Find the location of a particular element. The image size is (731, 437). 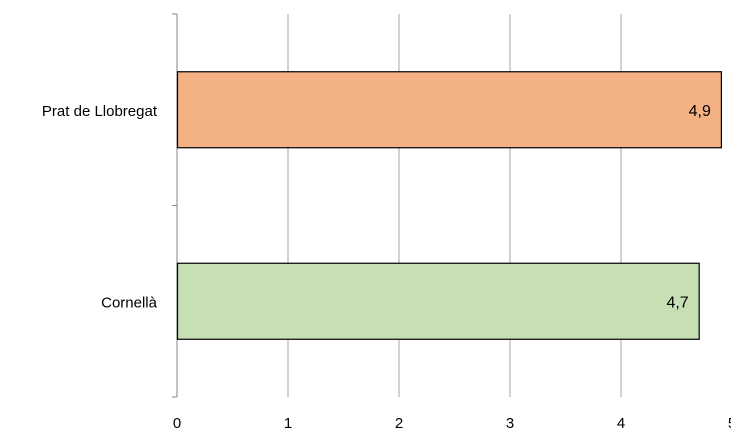

bar-cornell- is located at coordinates (438, 301).